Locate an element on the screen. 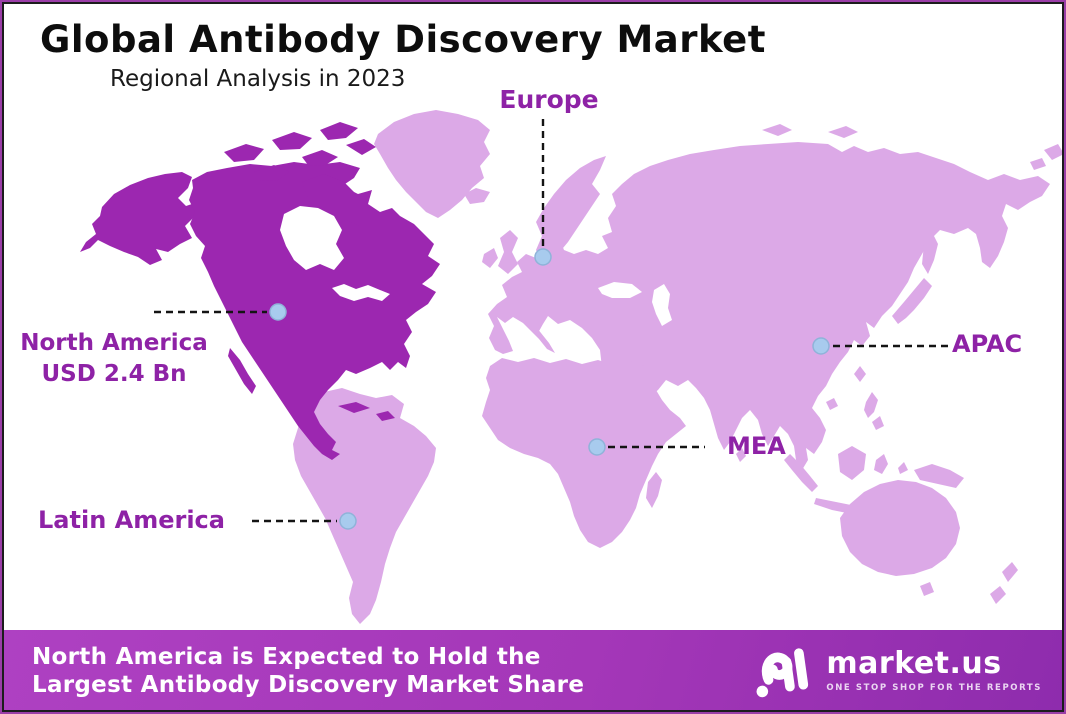 The width and height of the screenshot is (1066, 714). island-java is located at coordinates (835, 506).